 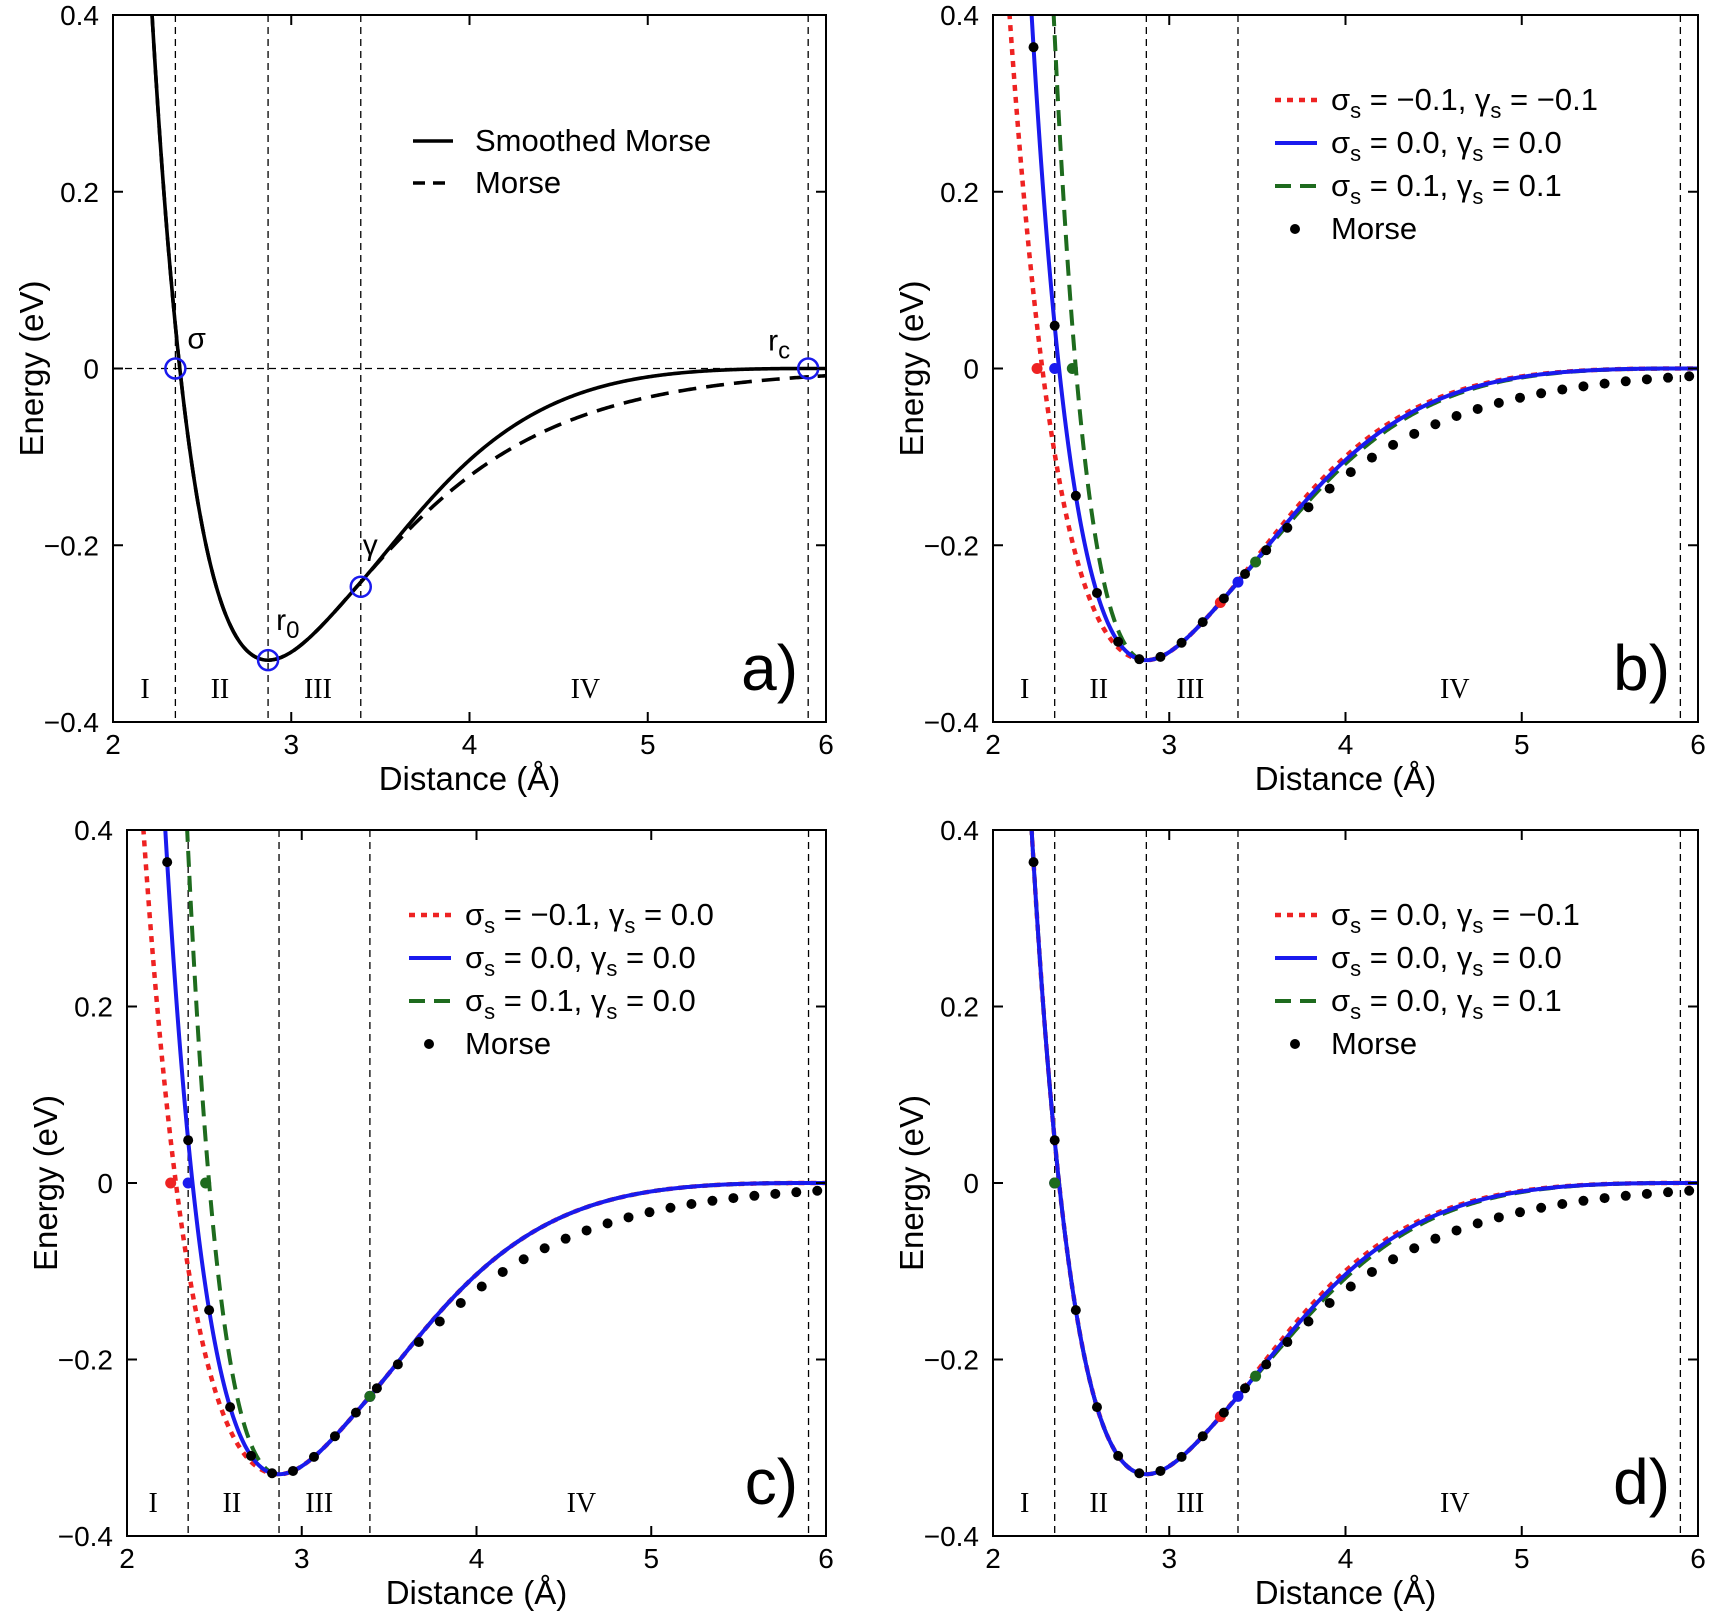 I want to click on panel-label: a), so click(x=769, y=668).